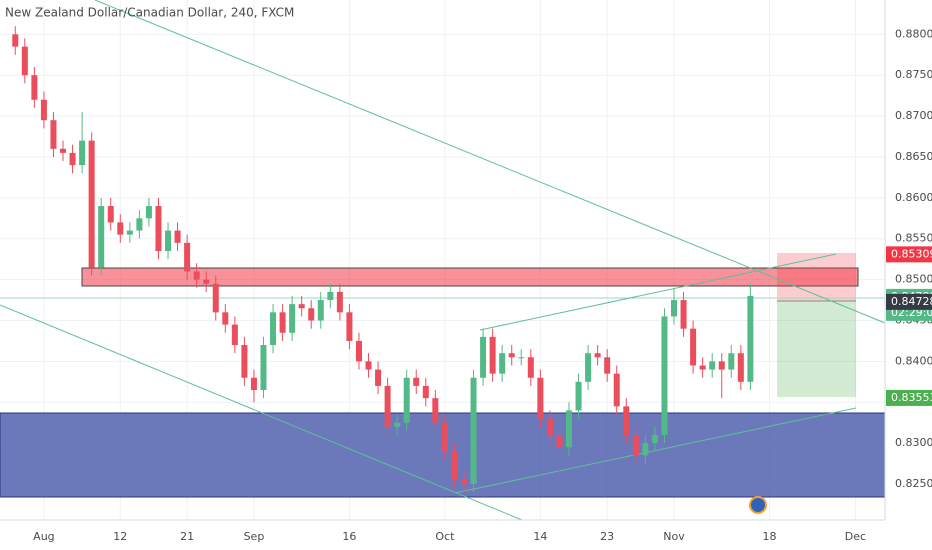 This screenshot has height=550, width=932. Describe the element at coordinates (43, 536) in the screenshot. I see `x-tick-label: Aug` at that location.